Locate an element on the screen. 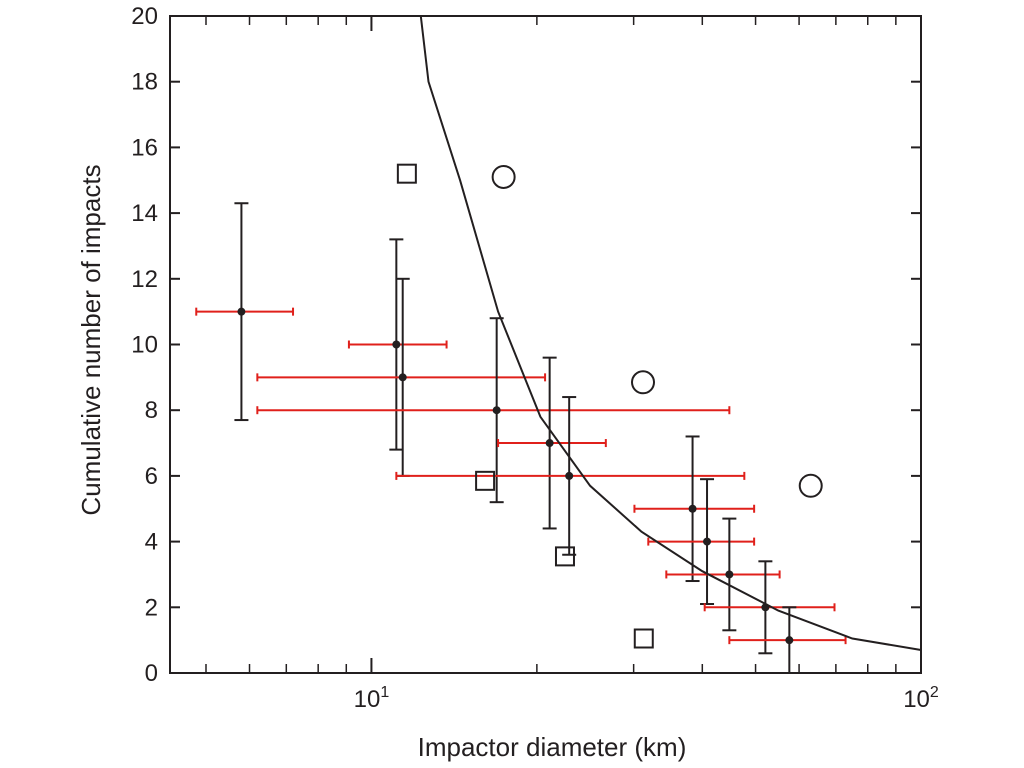  y-tick-label: 12 is located at coordinates (144, 279).